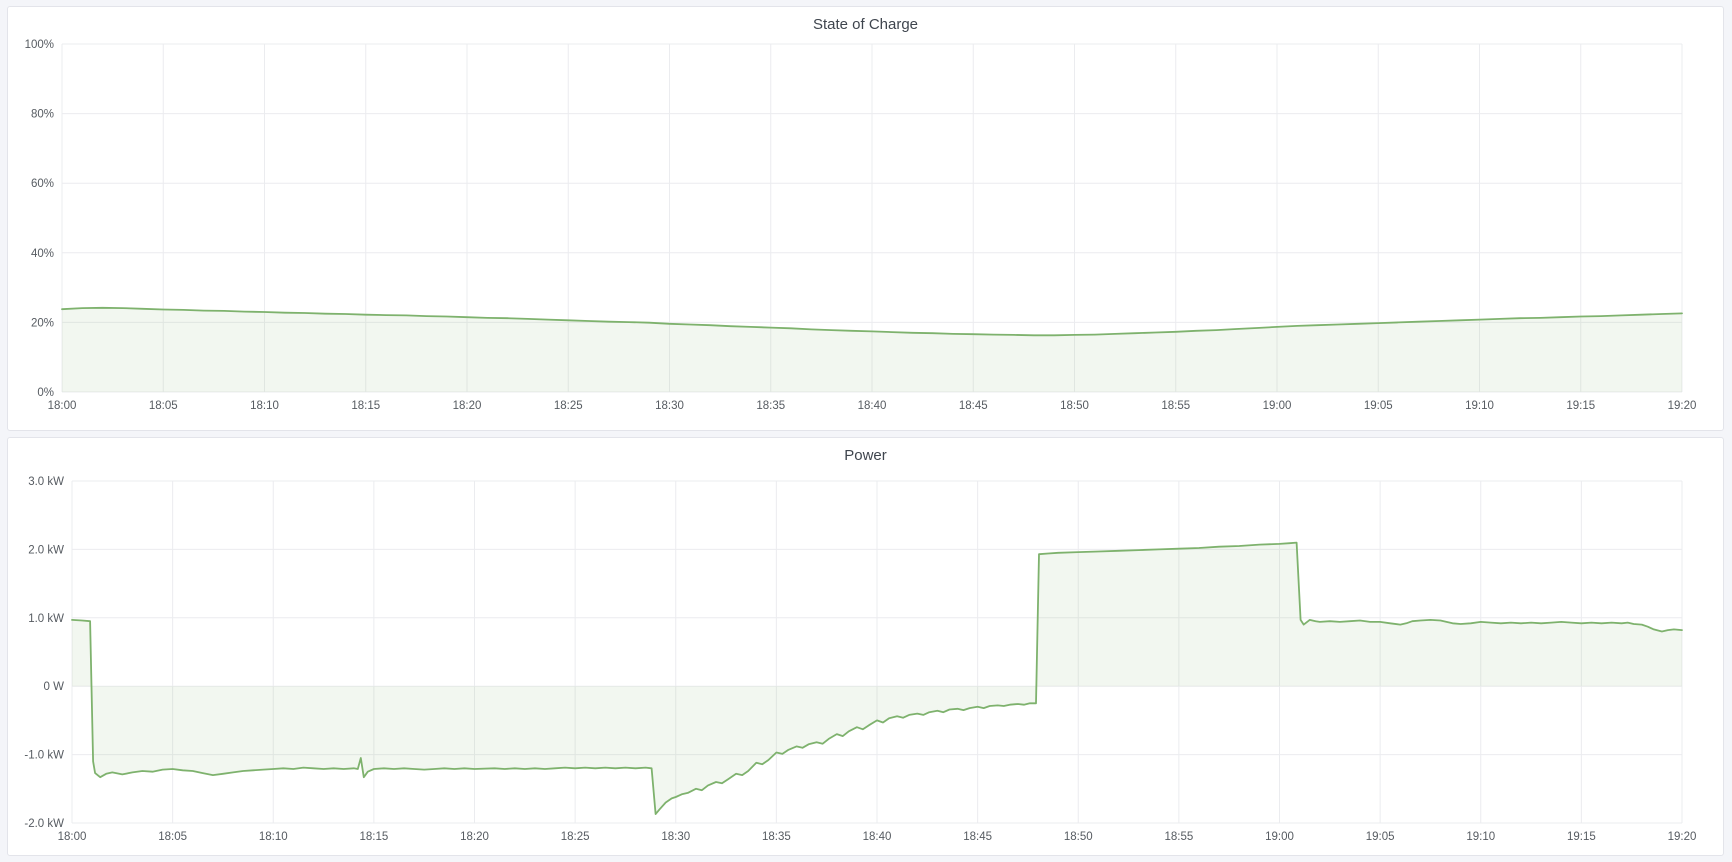 Image resolution: width=1732 pixels, height=862 pixels. Describe the element at coordinates (776, 837) in the screenshot. I see `power-xtick-label: 18:35` at that location.